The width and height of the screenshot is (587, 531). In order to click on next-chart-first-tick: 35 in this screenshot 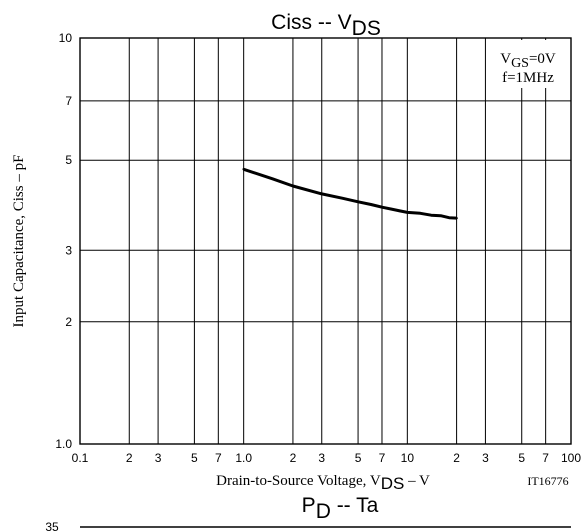, I will do `click(52, 525)`.